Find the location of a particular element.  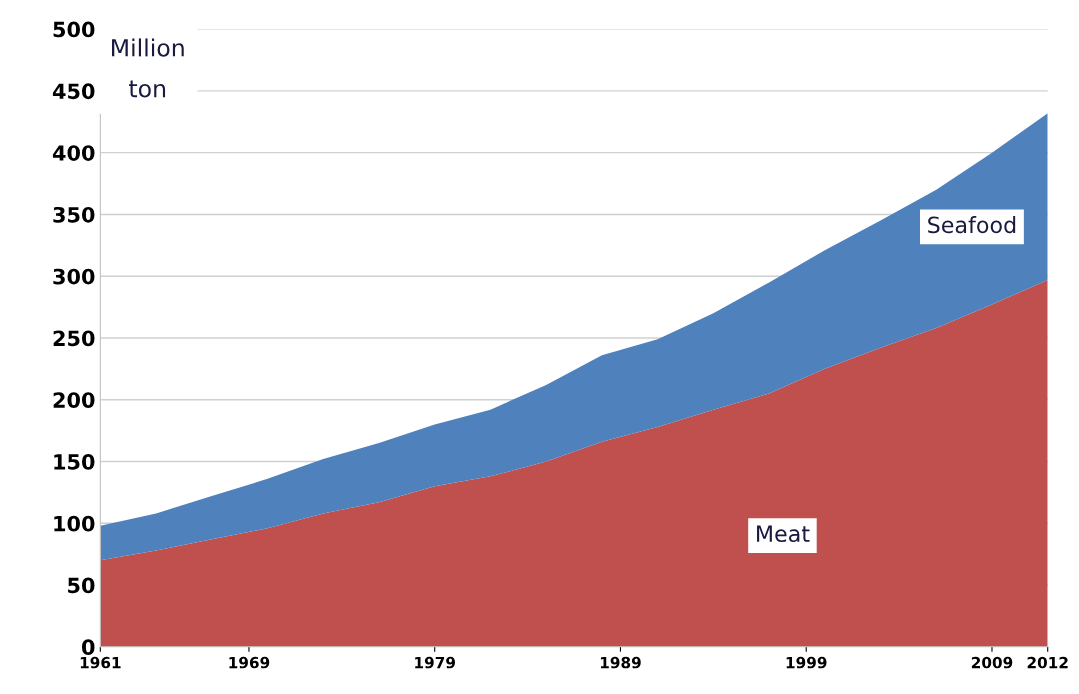

y-tick-label: 0 is located at coordinates (88, 647).